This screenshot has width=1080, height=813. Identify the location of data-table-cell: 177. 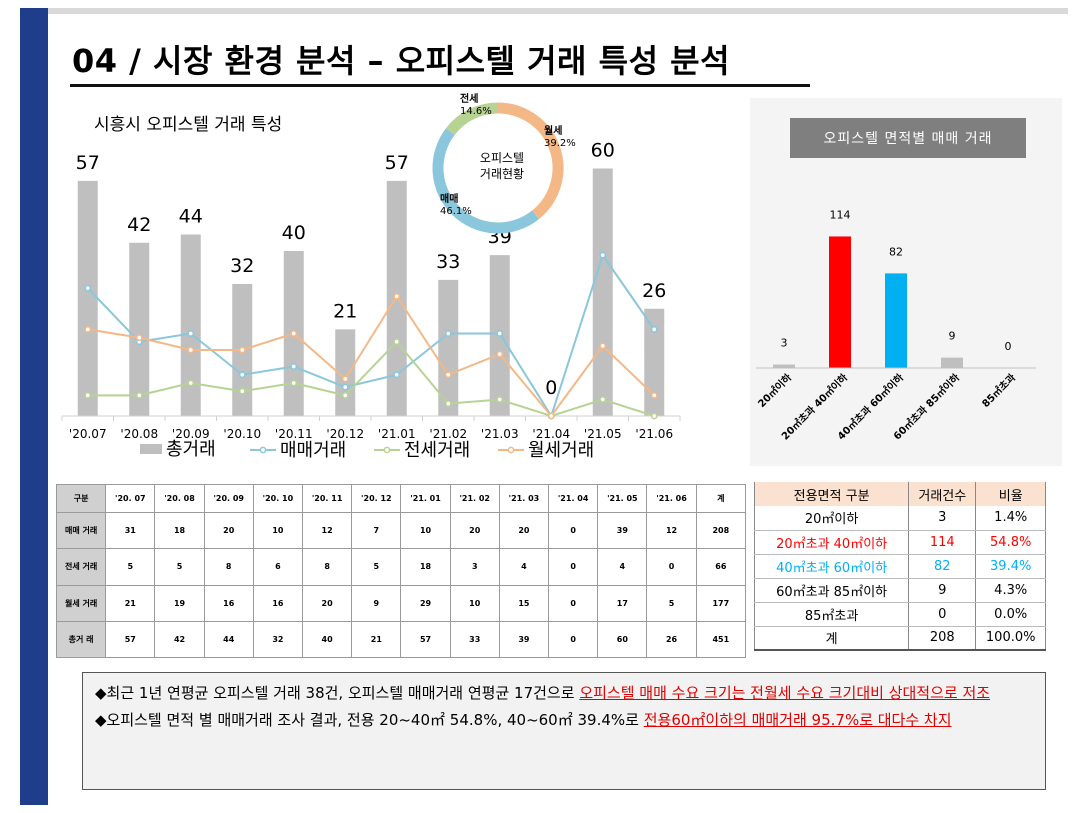
(721, 603).